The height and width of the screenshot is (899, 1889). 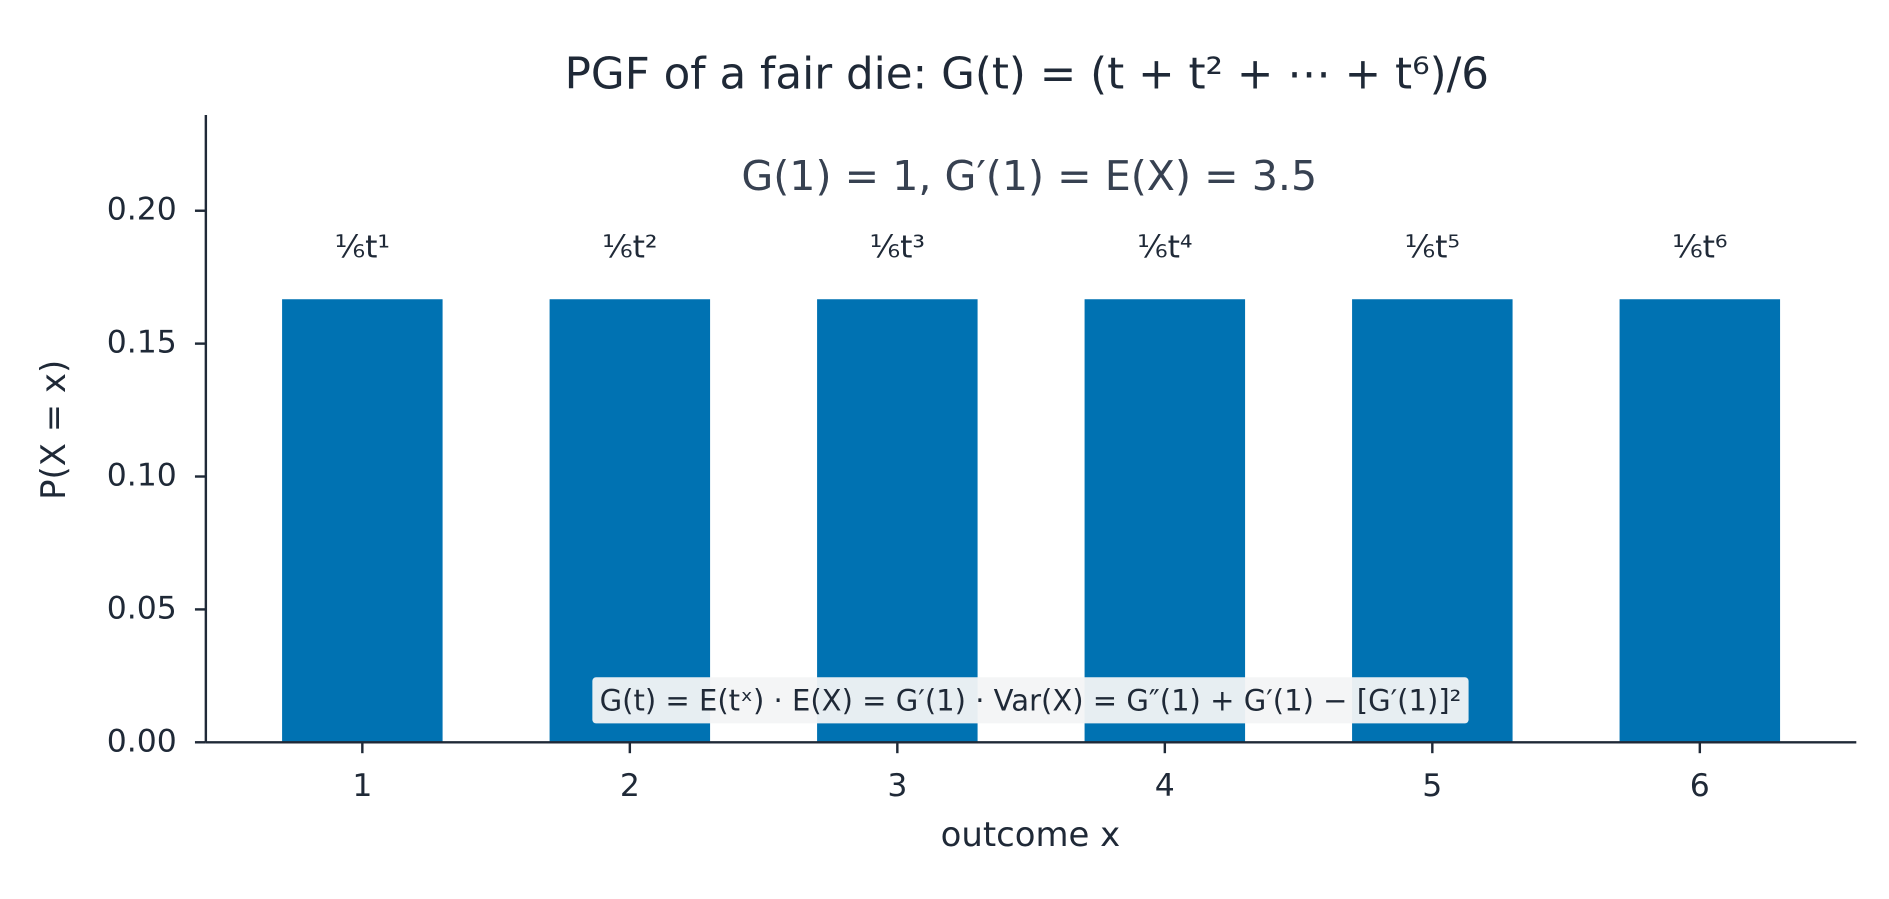 What do you see at coordinates (1432, 786) in the screenshot?
I see `x-tick-label: 5` at bounding box center [1432, 786].